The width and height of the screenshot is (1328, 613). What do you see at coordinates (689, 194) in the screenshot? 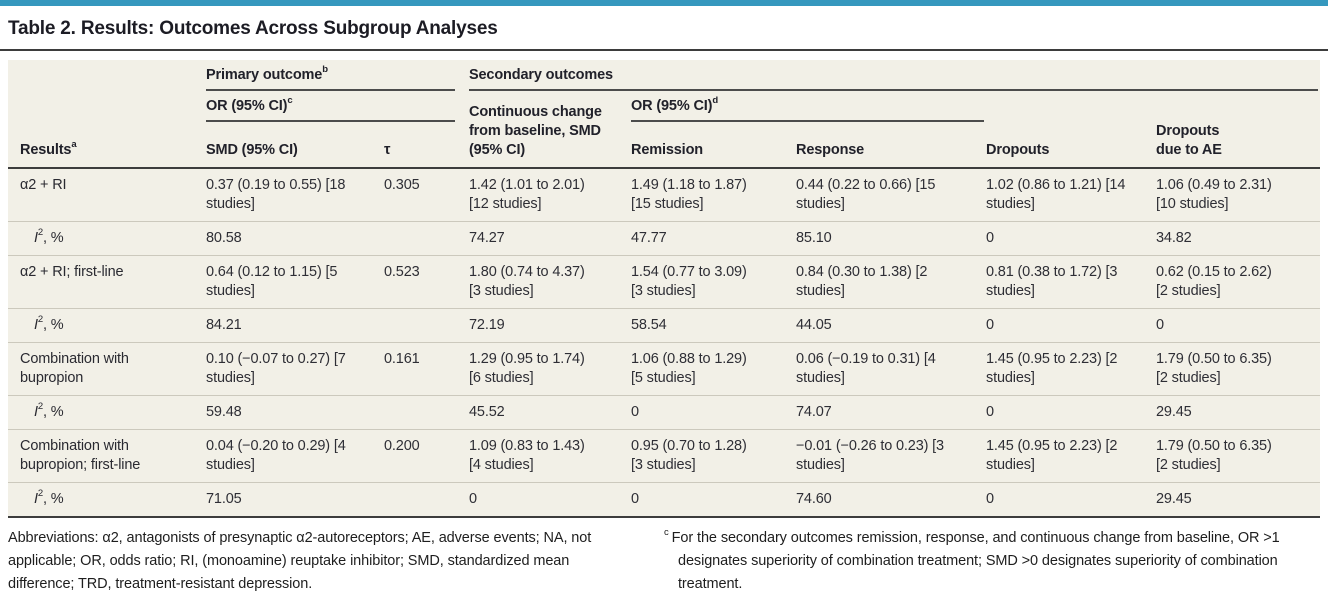
I see `cell-response: 1.49 (1.18 to 1.87) [15 studies]` at bounding box center [689, 194].